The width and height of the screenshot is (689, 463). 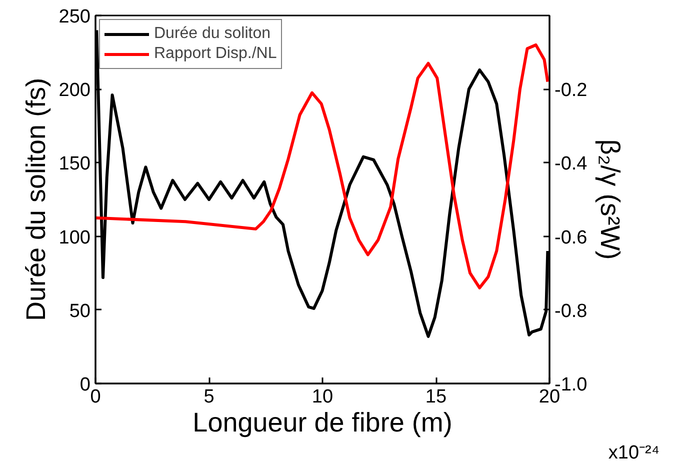 What do you see at coordinates (322, 423) in the screenshot?
I see `x-axis-title: Longueur de fibre (m)` at bounding box center [322, 423].